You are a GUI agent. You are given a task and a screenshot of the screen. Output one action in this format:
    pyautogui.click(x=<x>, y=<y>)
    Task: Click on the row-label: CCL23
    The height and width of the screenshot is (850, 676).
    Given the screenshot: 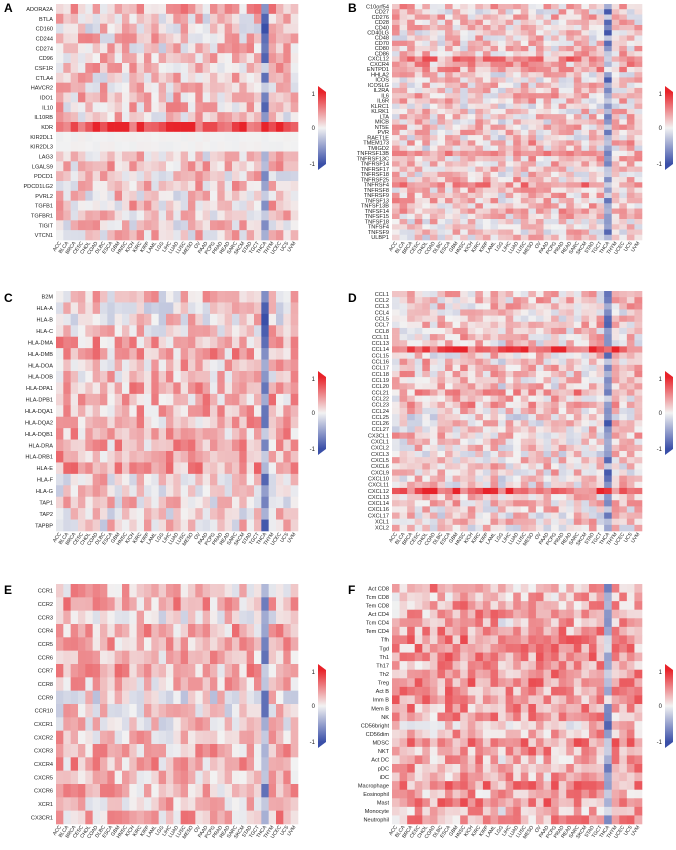 What is the action you would take?
    pyautogui.click(x=380, y=406)
    